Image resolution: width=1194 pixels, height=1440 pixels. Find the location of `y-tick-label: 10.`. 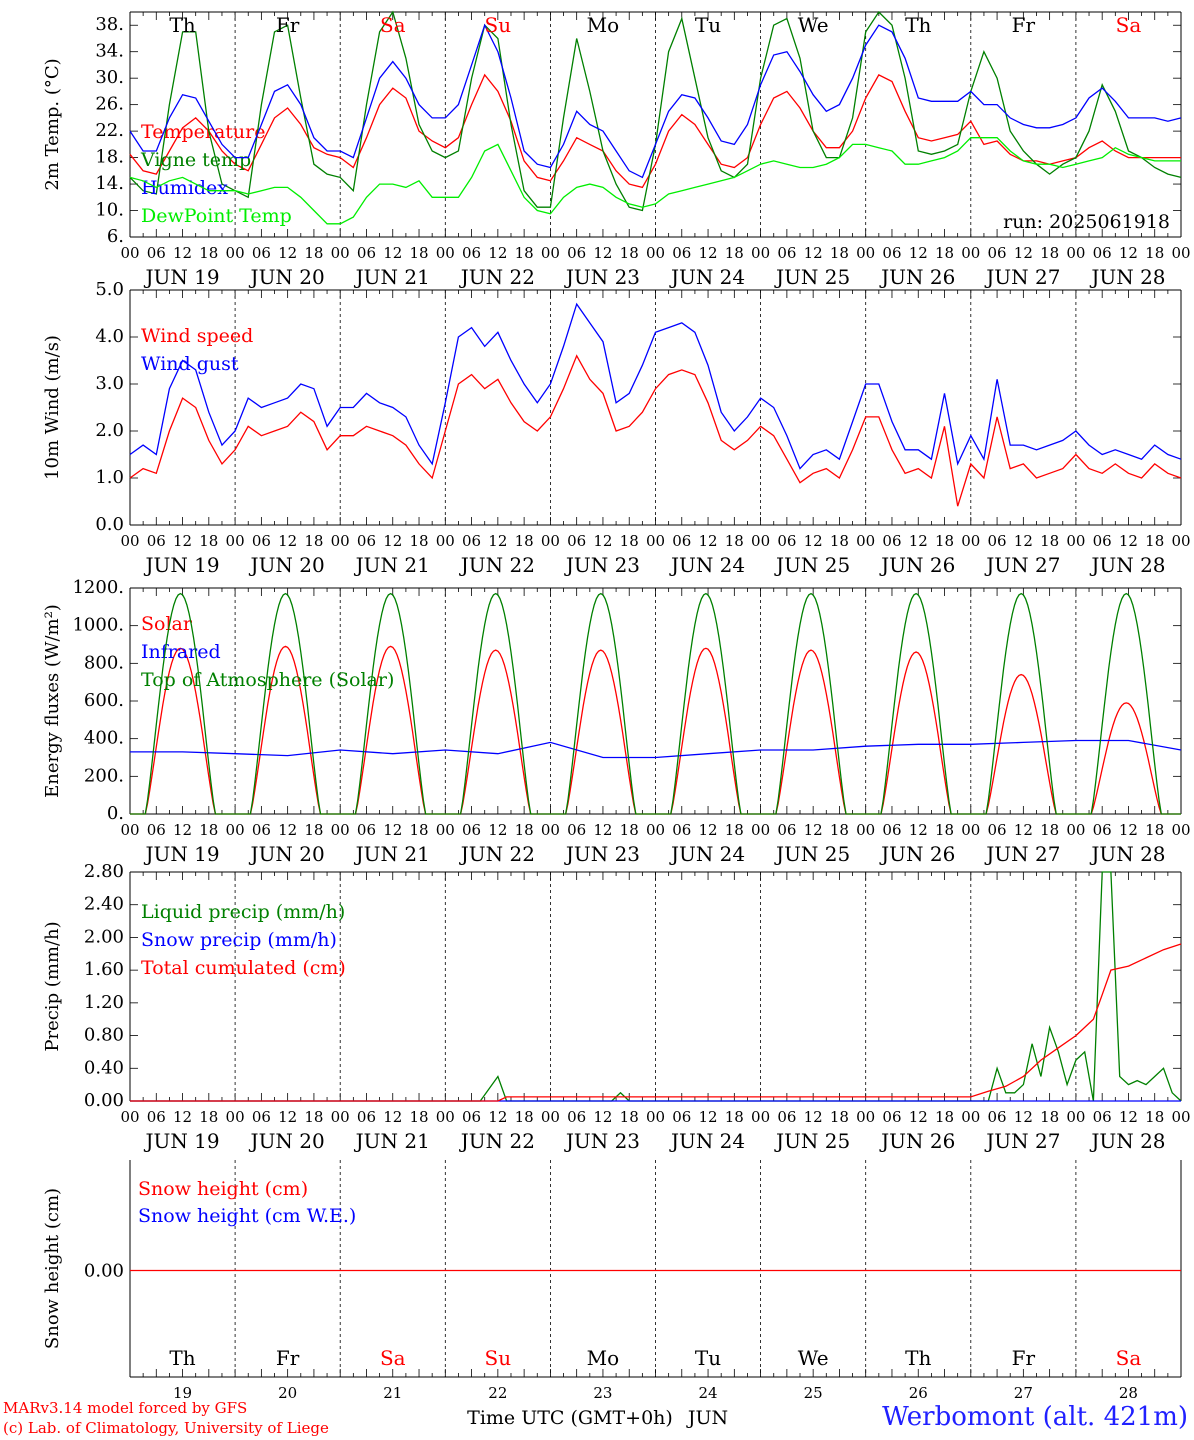

y-tick-label: 10. is located at coordinates (109, 210).